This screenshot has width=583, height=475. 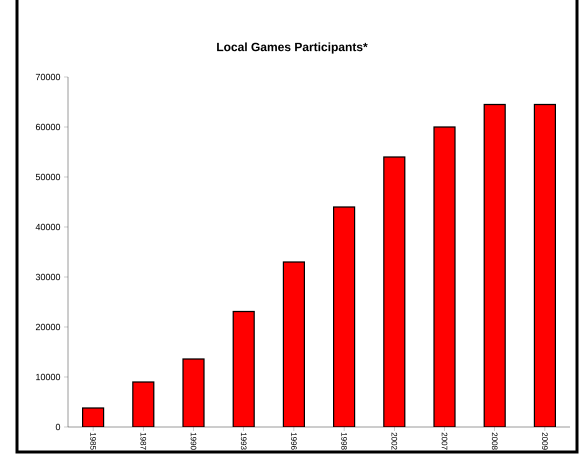 What do you see at coordinates (48, 377) in the screenshot?
I see `y-tick-label: 10000` at bounding box center [48, 377].